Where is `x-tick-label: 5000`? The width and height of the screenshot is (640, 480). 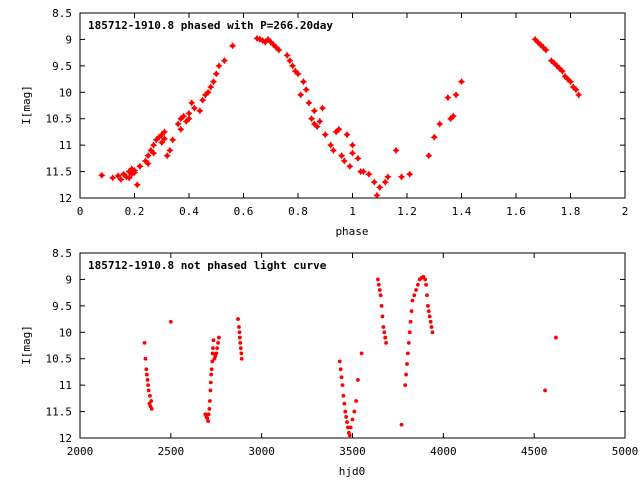
x-tick-label: 5000 is located at coordinates (625, 451).